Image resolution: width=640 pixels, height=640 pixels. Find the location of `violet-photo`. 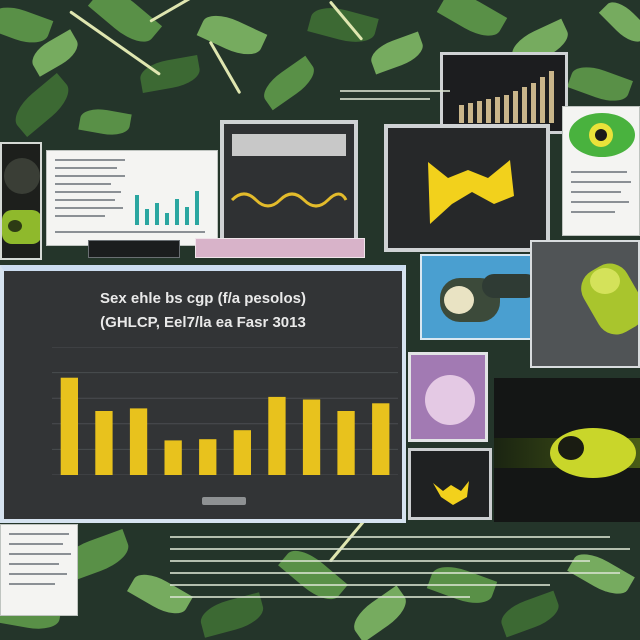

violet-photo is located at coordinates (448, 397).